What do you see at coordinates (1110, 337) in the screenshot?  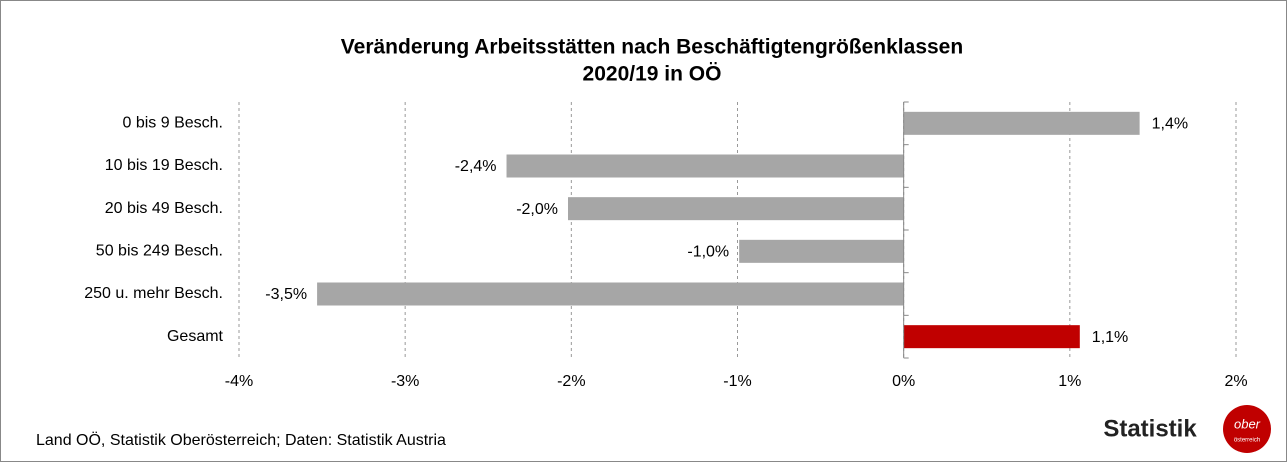 I see `value-label: 1,1%` at bounding box center [1110, 337].